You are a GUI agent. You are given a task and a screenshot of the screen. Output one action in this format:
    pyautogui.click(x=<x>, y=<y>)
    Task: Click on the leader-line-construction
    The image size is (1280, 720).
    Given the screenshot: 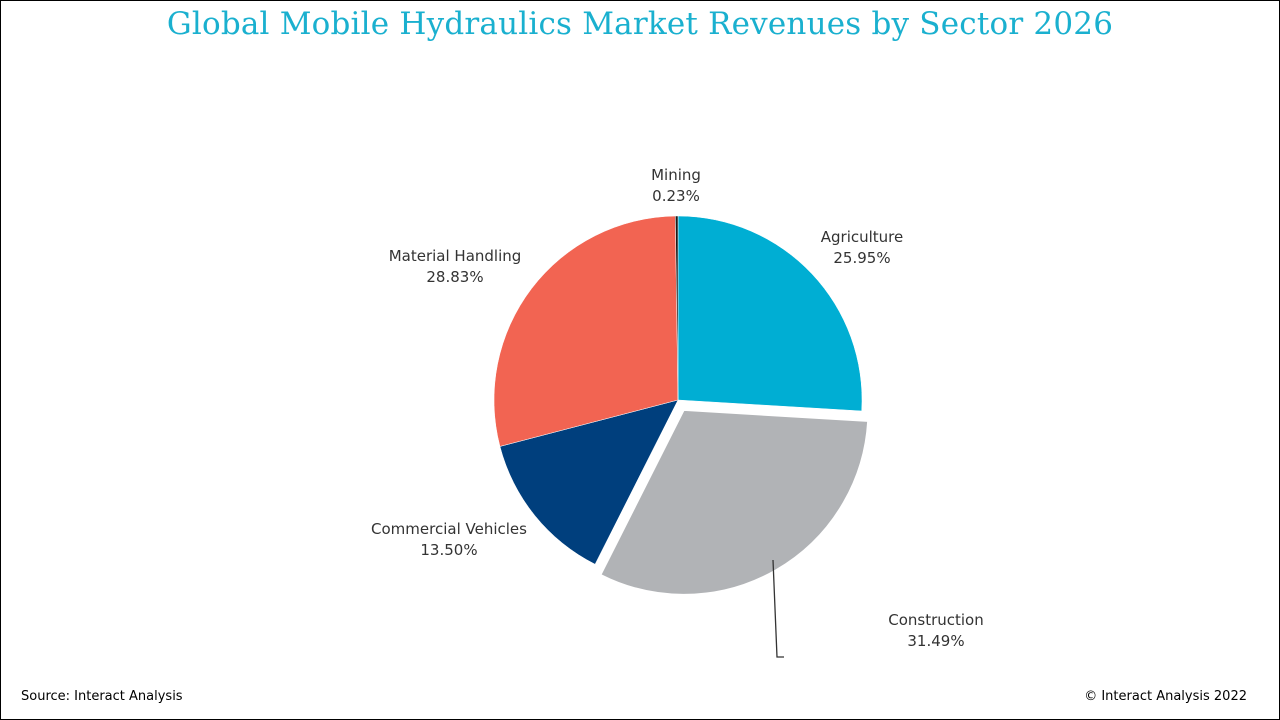 What is the action you would take?
    pyautogui.click(x=778, y=608)
    